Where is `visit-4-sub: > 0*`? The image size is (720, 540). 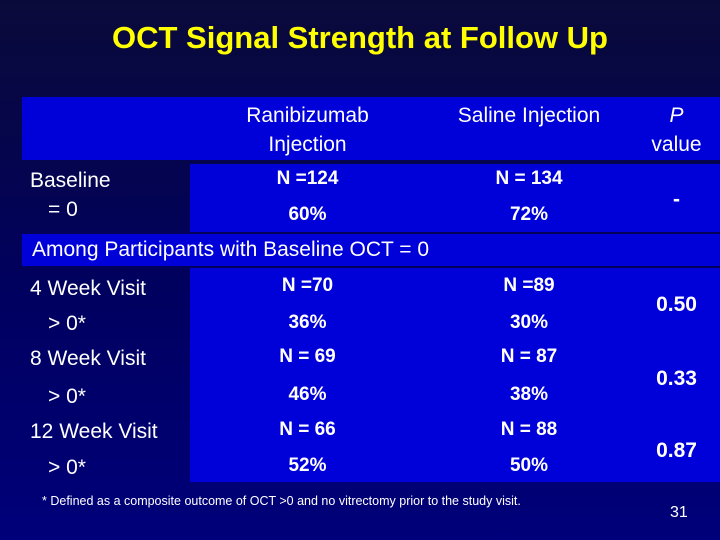
visit-4-sub: > 0* is located at coordinates (67, 323).